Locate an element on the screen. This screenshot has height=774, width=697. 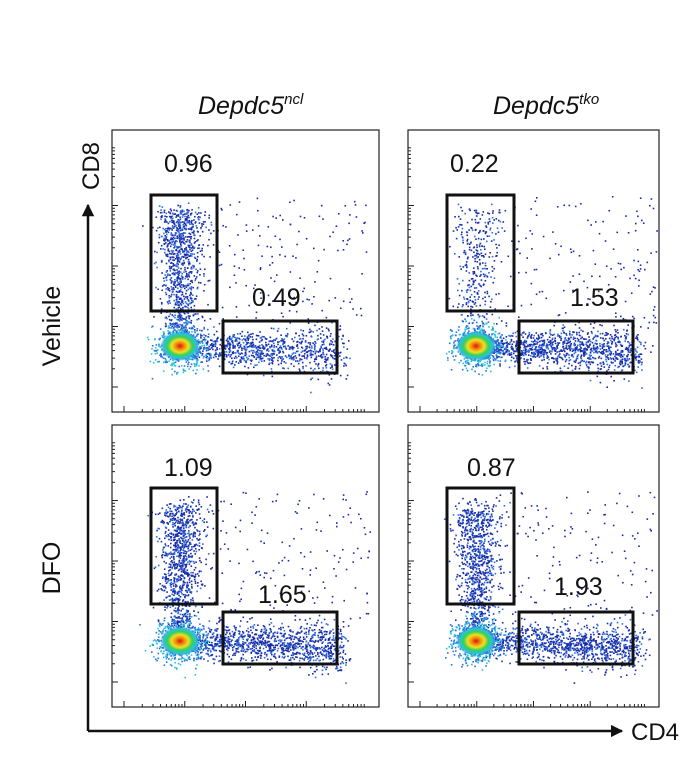
gate-cd8-percent: 0.22 is located at coordinates (474, 164).